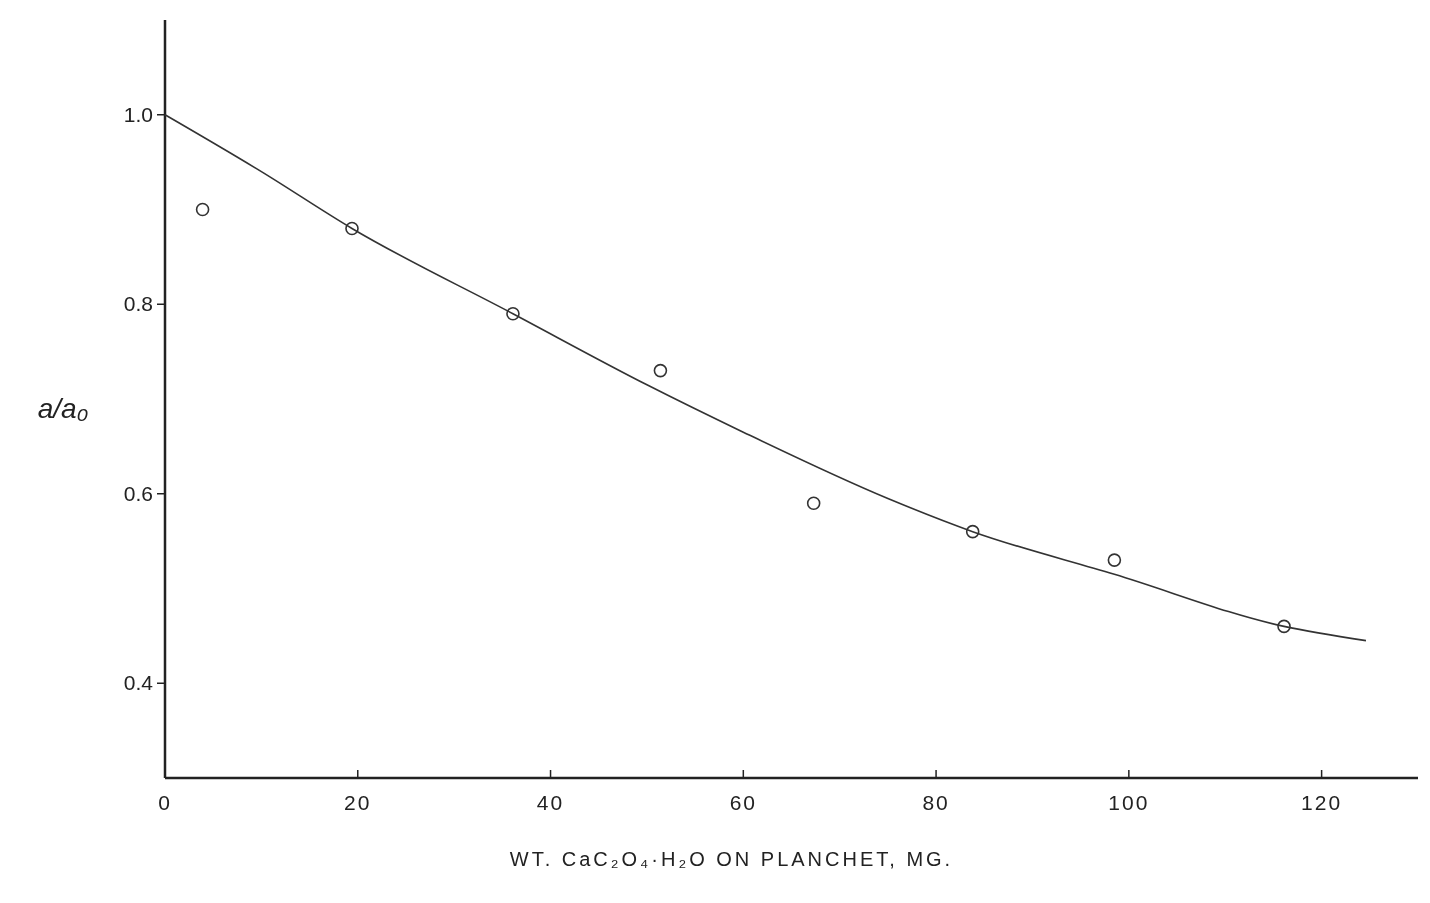 This screenshot has width=1430, height=903. I want to click on y-tick-label: 0.6, so click(138, 493).